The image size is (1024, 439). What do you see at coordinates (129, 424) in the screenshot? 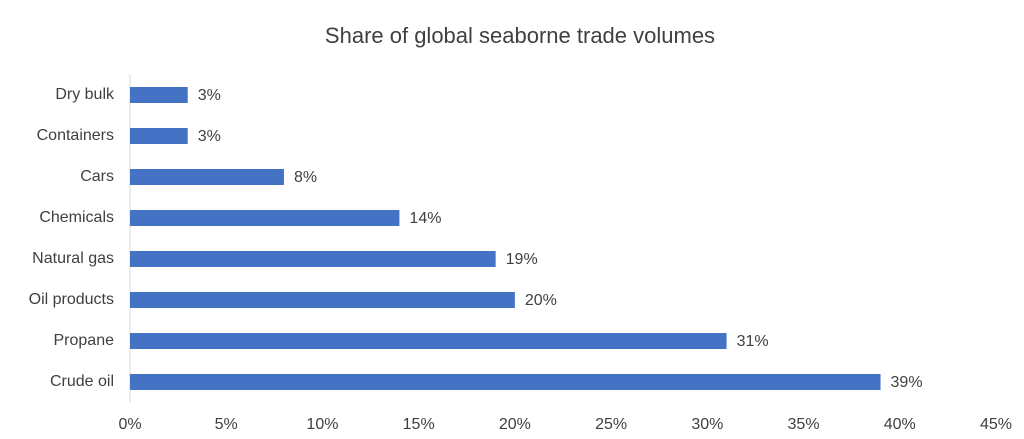
I see `x-tick-label: 0%` at bounding box center [129, 424].